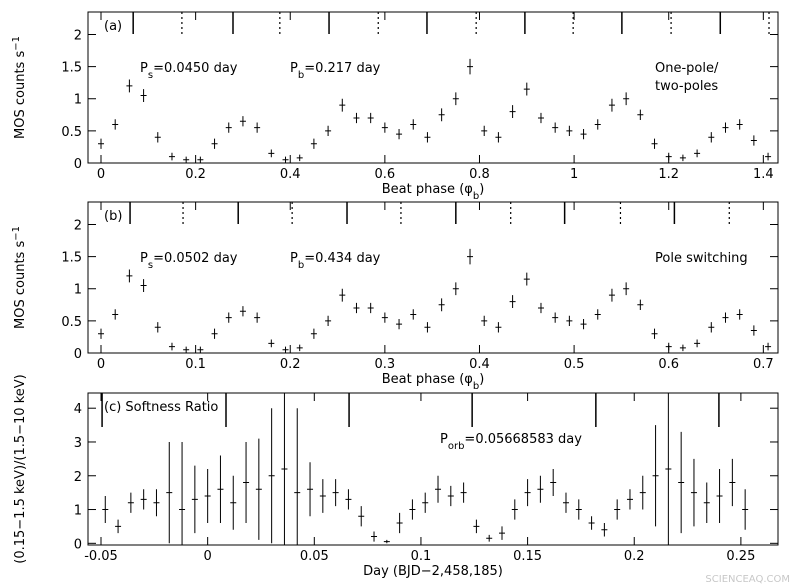 The image size is (800, 588). I want to click on y-axis-label: MOS counts s−1, so click(20, 87).